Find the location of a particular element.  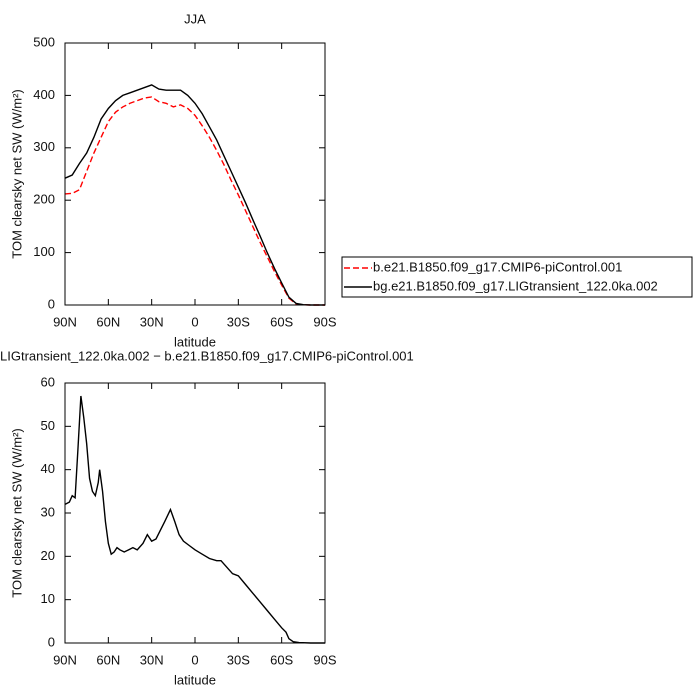

chart-title: JJA is located at coordinates (195, 18).